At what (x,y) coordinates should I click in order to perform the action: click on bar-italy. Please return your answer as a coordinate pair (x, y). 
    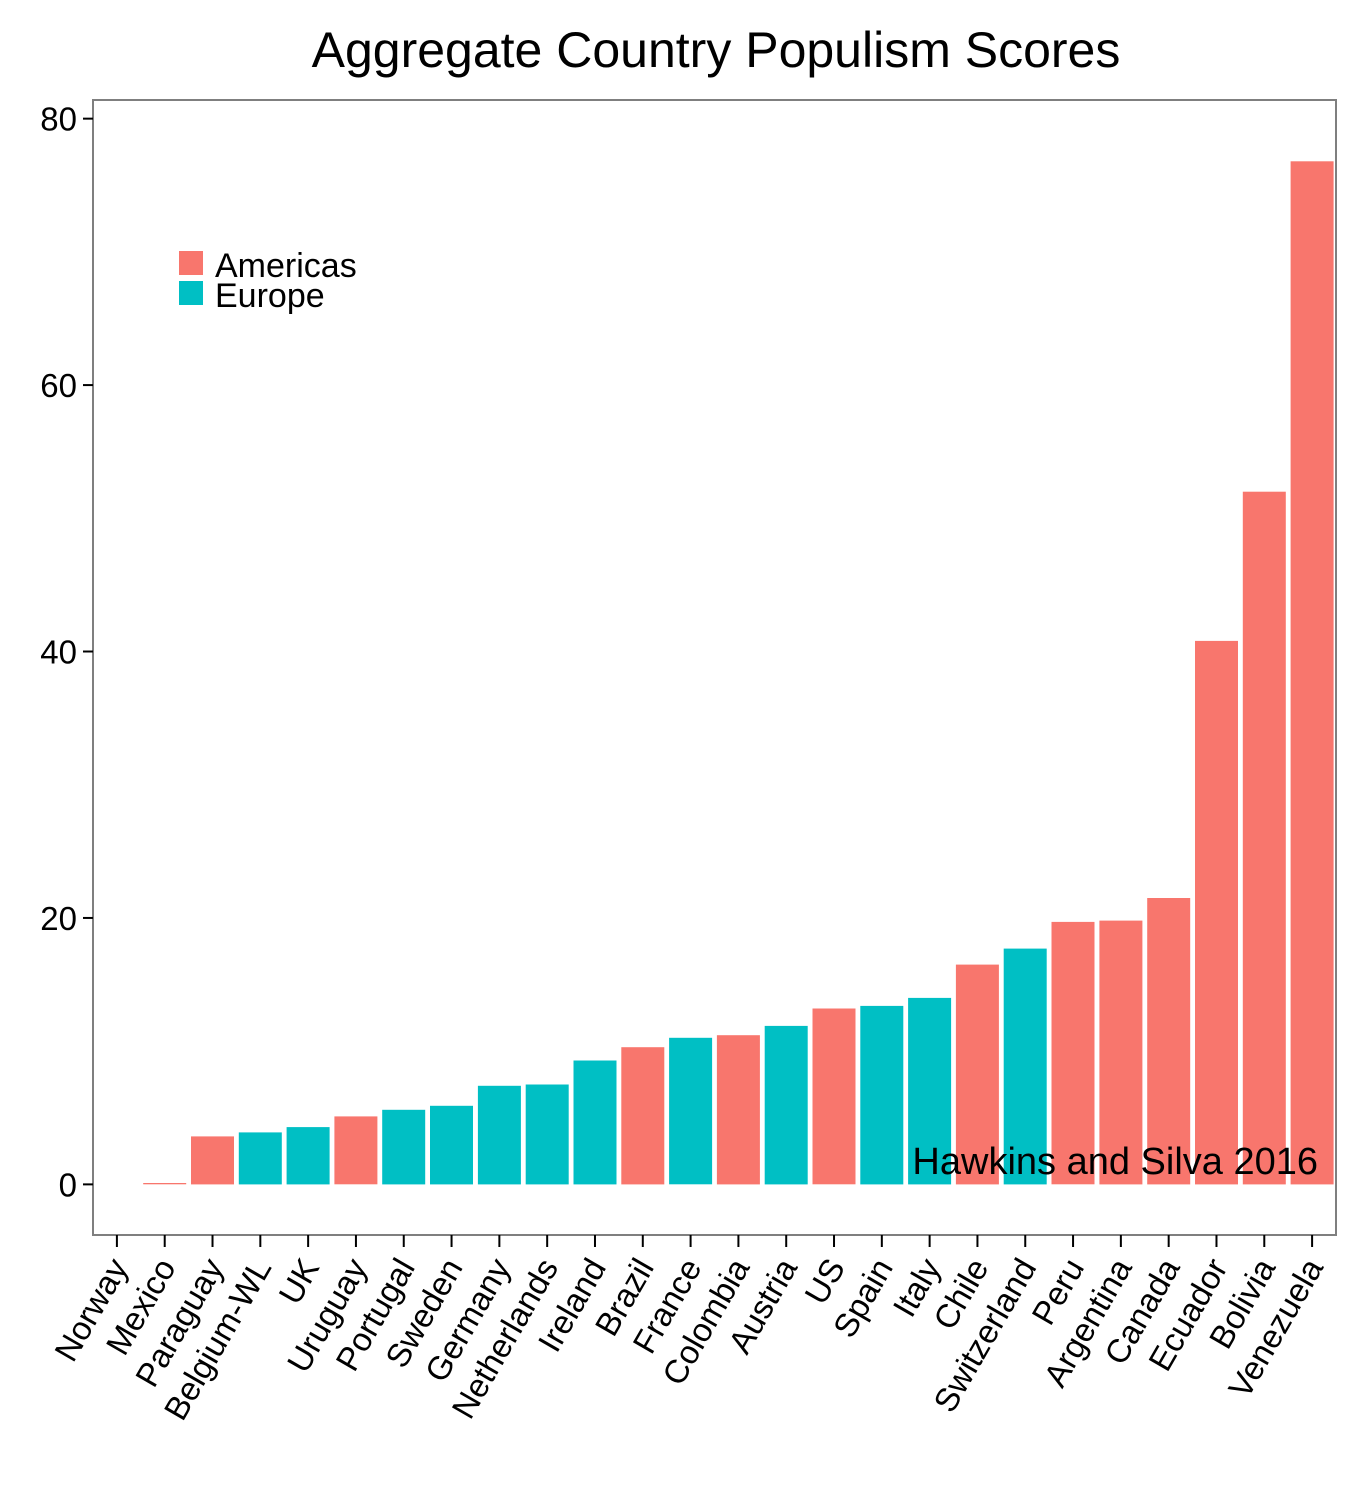
    Looking at the image, I should click on (930, 1091).